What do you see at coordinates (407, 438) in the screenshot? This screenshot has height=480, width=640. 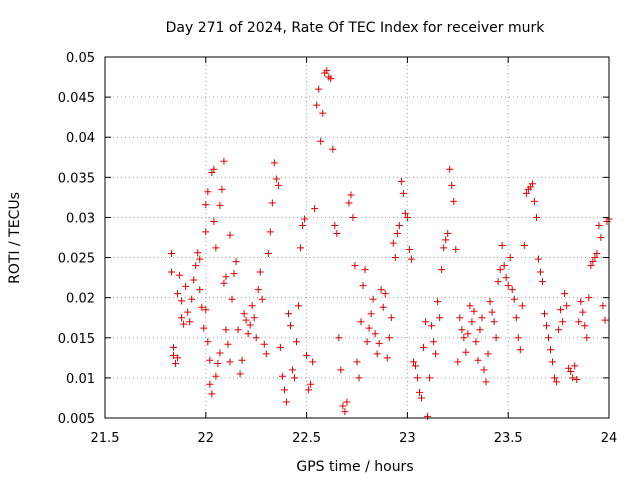 I see `x-tick-label: 23` at bounding box center [407, 438].